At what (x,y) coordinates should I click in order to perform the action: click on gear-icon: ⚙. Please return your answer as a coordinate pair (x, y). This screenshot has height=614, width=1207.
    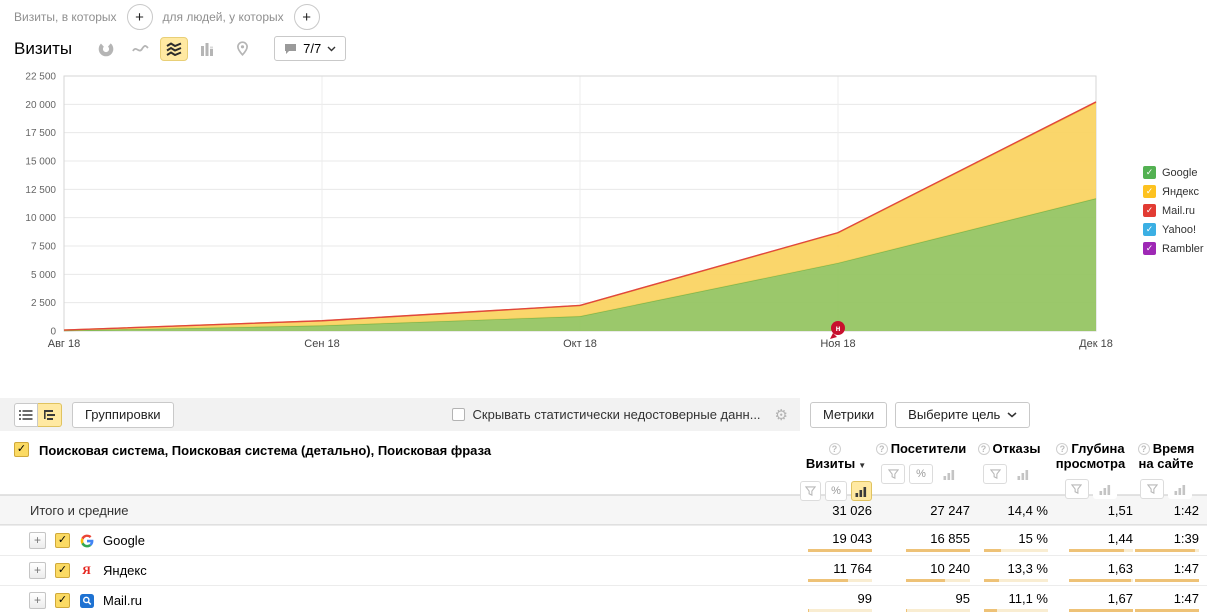
    Looking at the image, I should click on (781, 415).